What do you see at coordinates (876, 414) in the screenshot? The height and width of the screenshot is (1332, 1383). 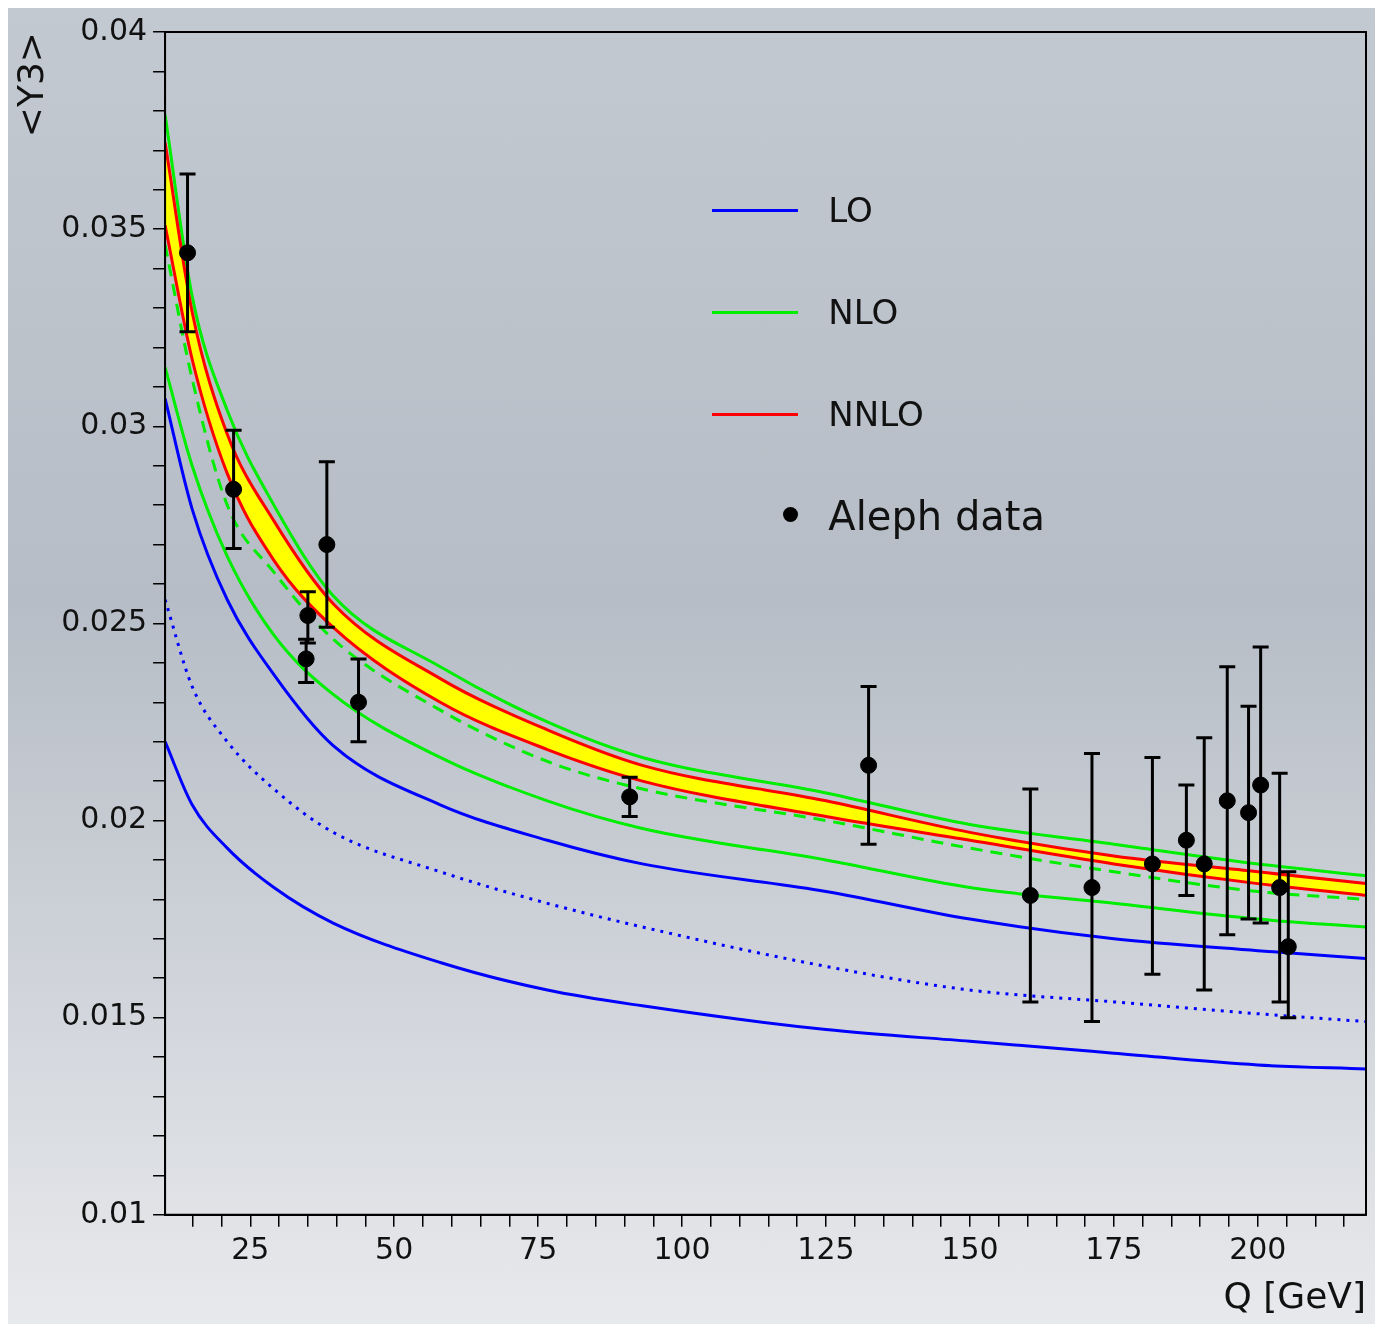 I see `legend-label: NNLO` at bounding box center [876, 414].